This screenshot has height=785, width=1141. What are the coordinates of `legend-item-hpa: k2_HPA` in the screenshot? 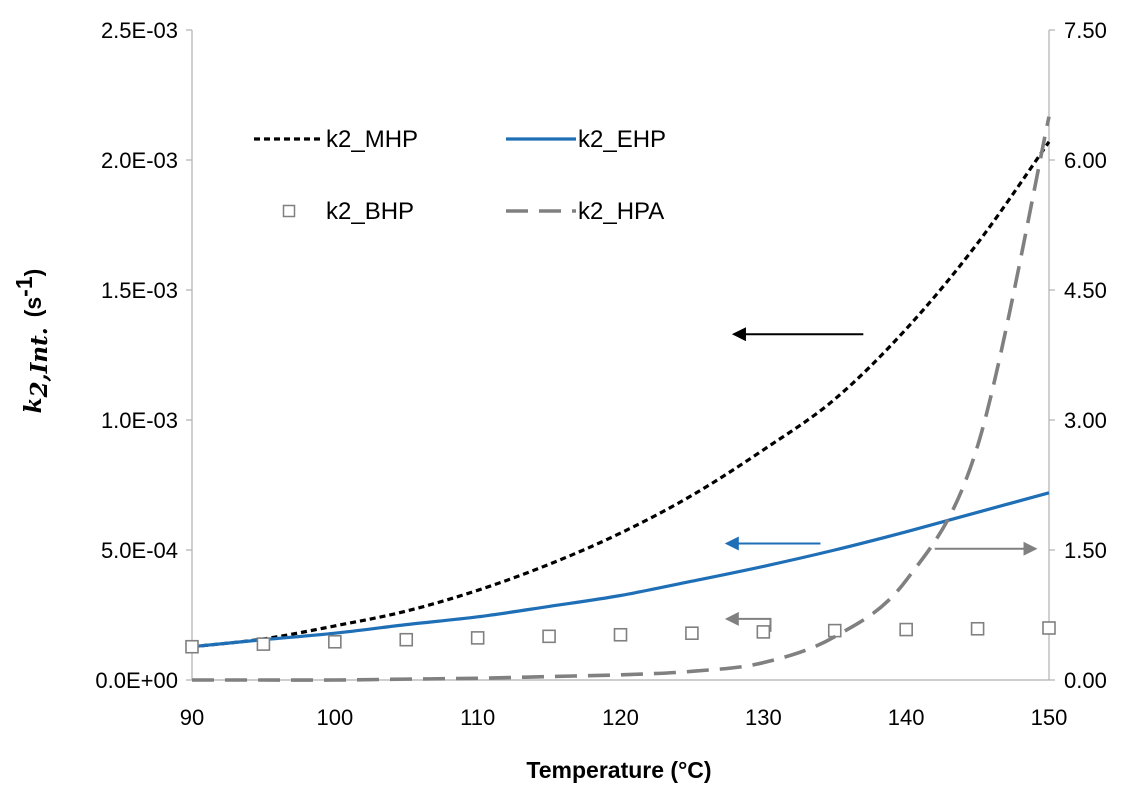 It's located at (585, 211).